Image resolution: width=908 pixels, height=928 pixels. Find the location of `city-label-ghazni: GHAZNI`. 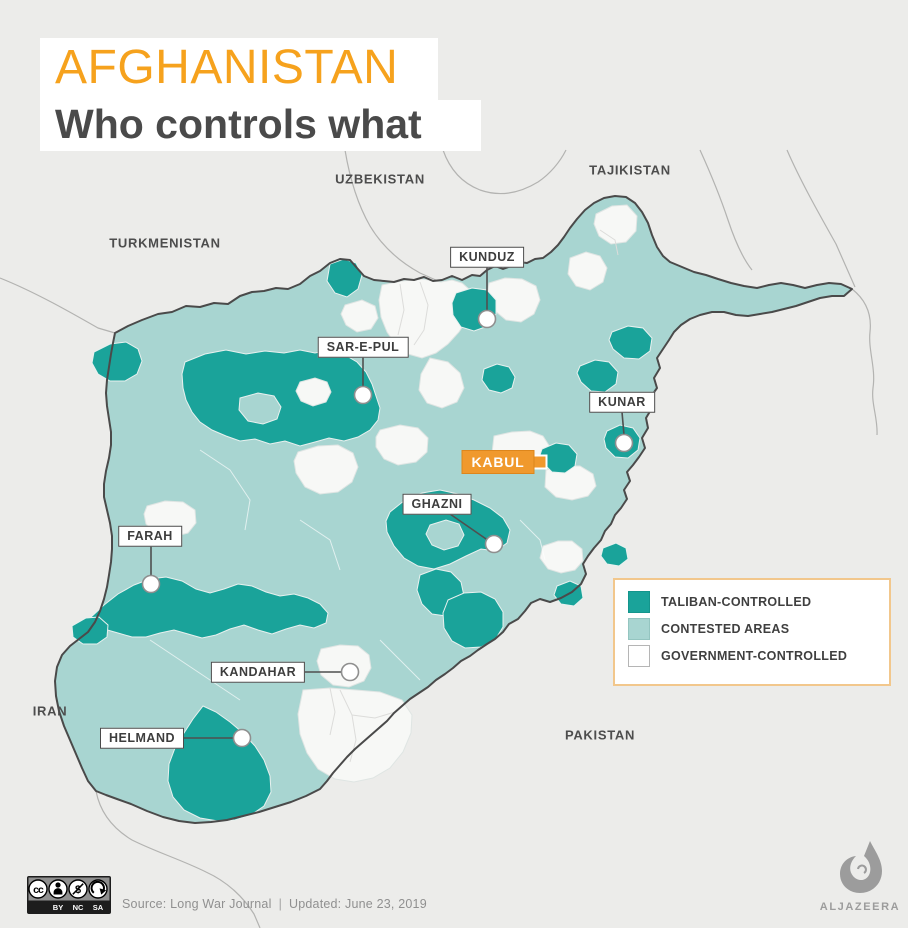

city-label-ghazni: GHAZNI is located at coordinates (437, 504).